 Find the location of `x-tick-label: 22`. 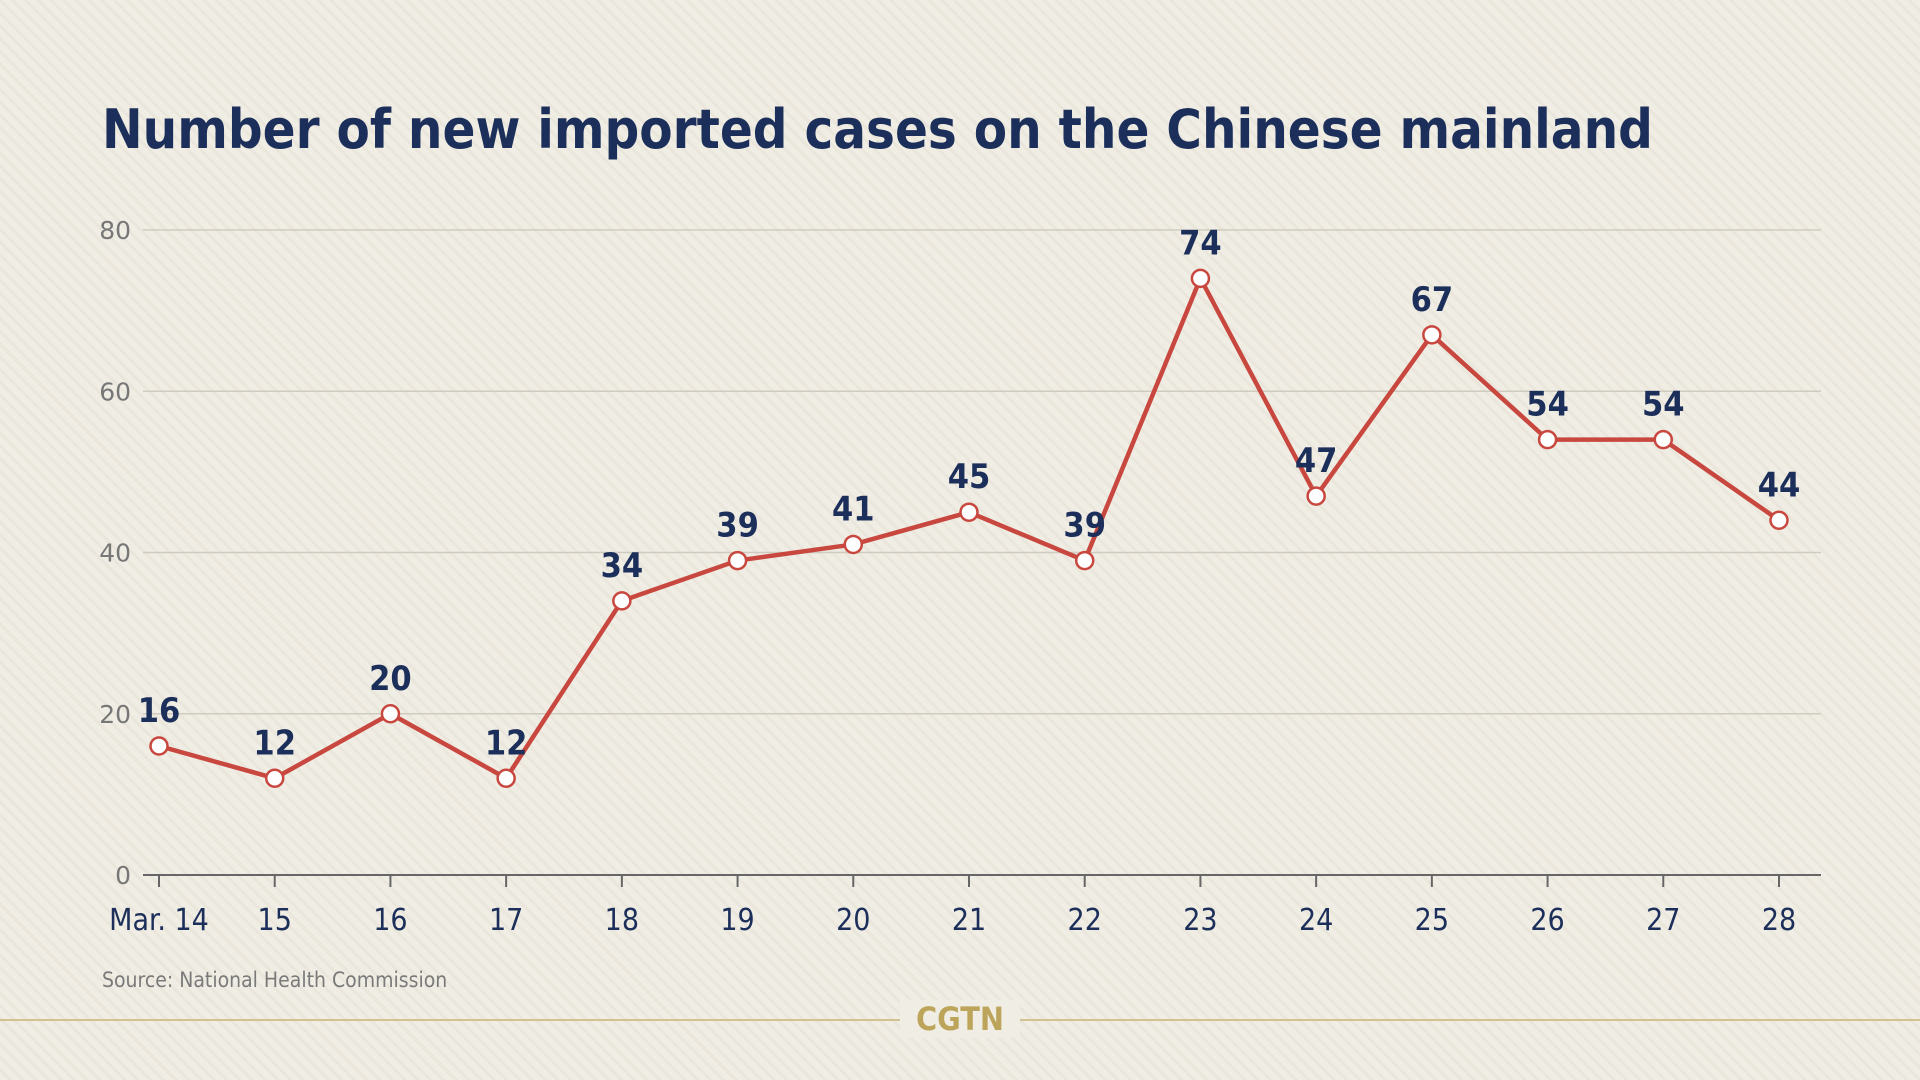

x-tick-label: 22 is located at coordinates (1085, 920).